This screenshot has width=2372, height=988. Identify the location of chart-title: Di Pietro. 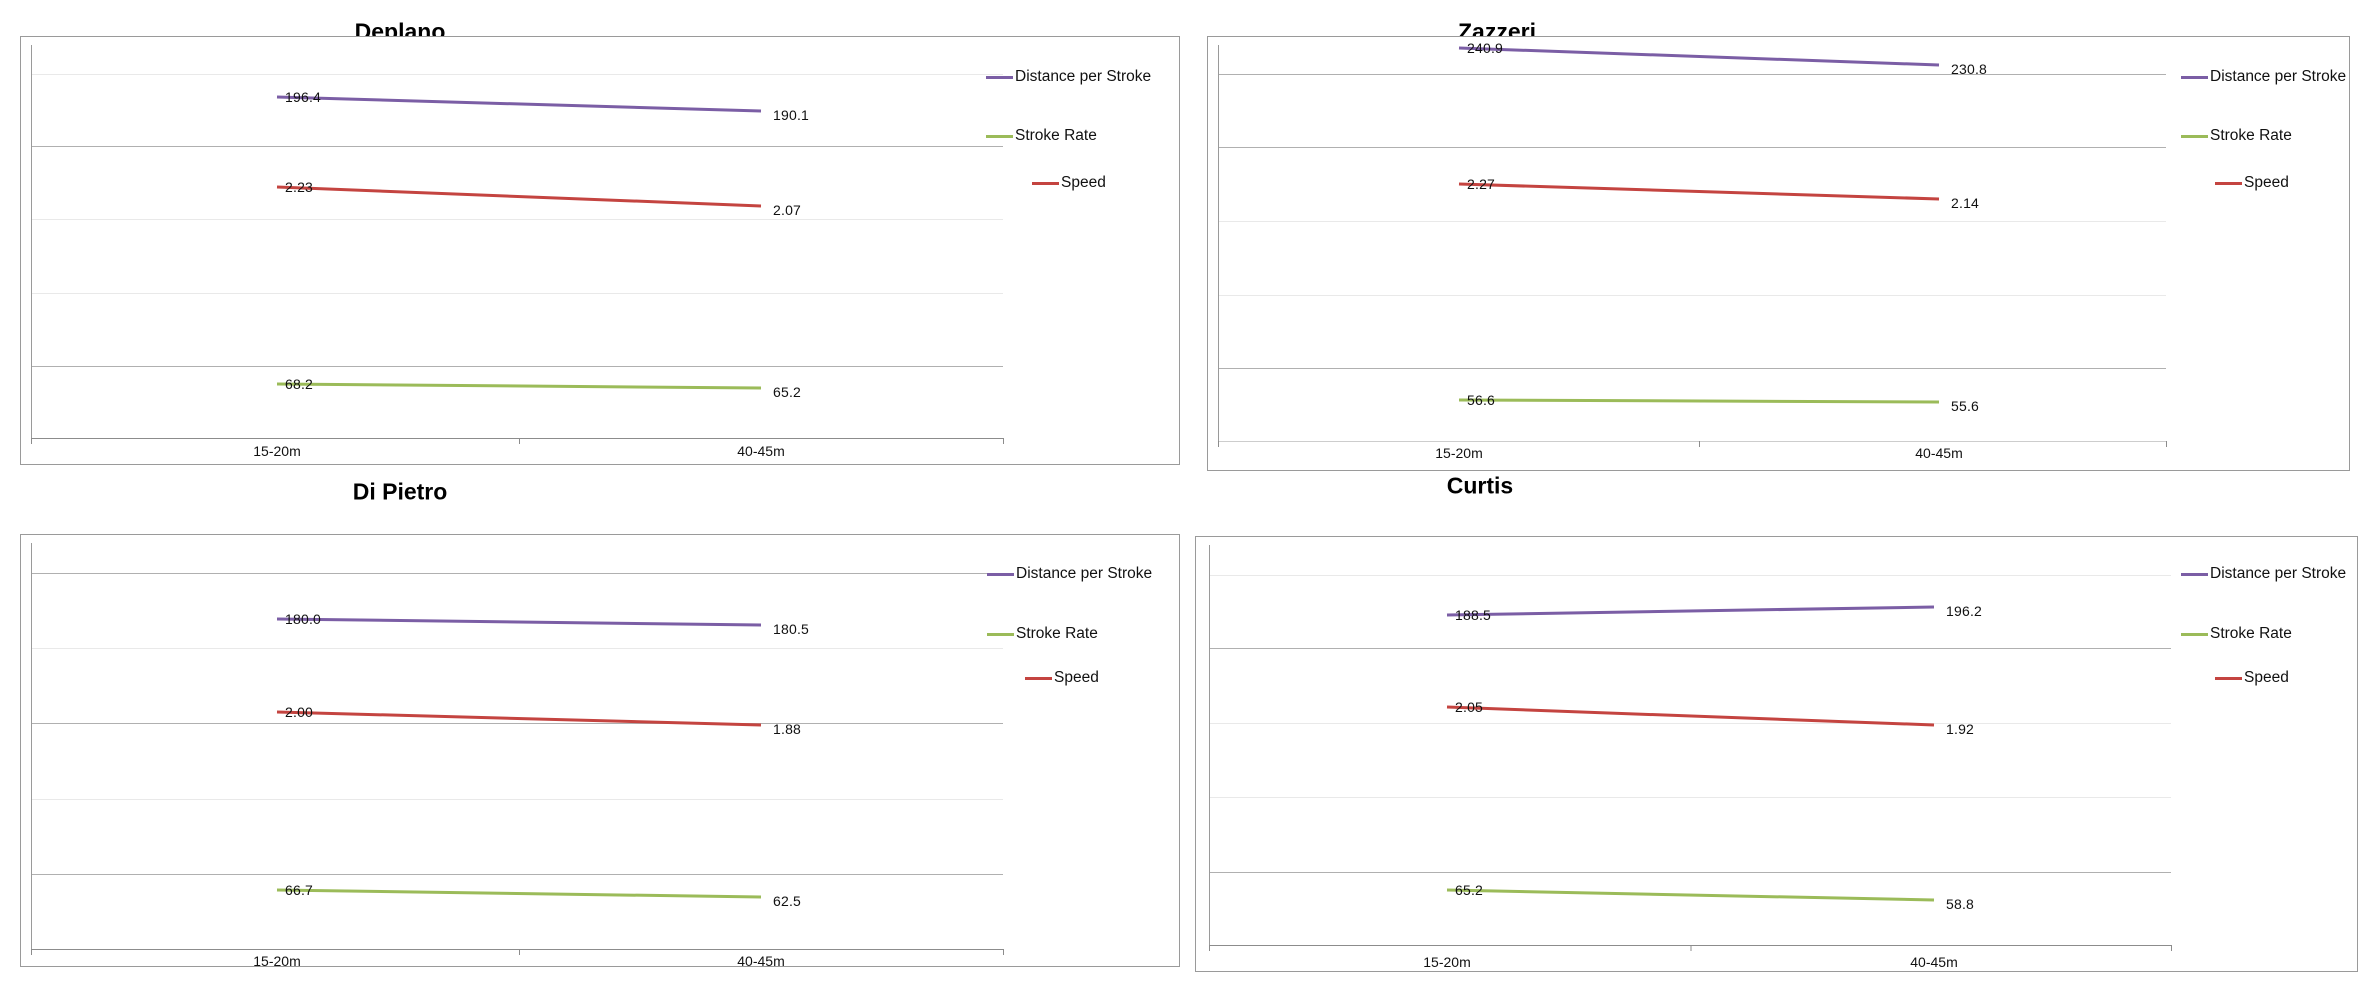
(400, 491).